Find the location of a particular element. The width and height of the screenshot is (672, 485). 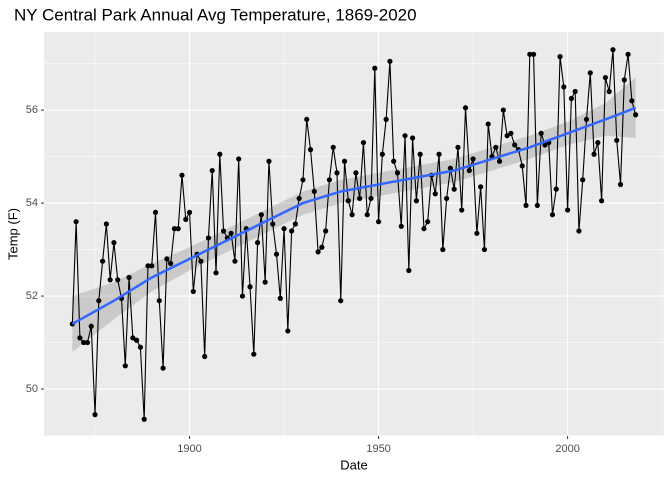

x-axis-title: Date is located at coordinates (353, 464).